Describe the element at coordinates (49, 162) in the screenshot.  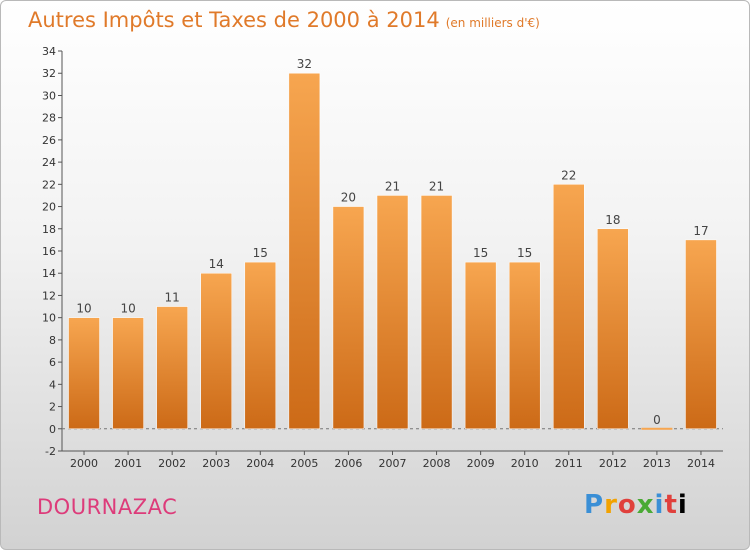
I see `y-tick-label: 24` at that location.